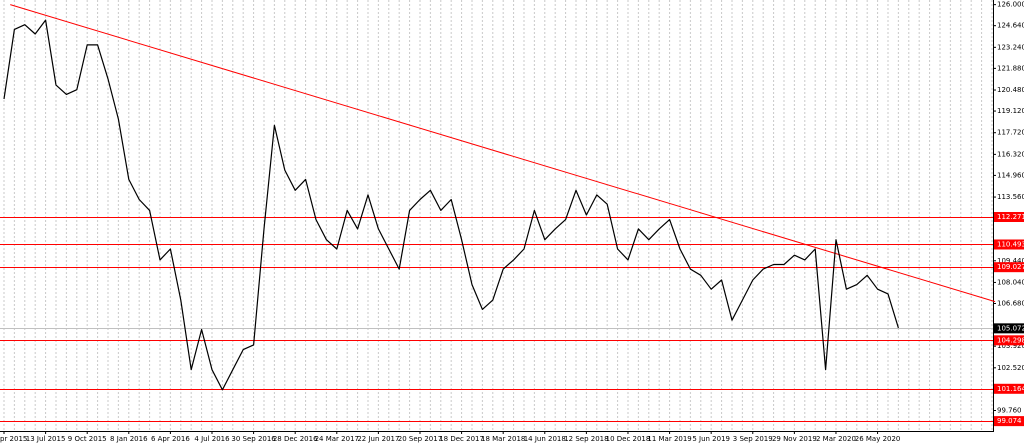  What do you see at coordinates (545, 439) in the screenshot?
I see `x-tick-label: 14 Jun 2018` at bounding box center [545, 439].